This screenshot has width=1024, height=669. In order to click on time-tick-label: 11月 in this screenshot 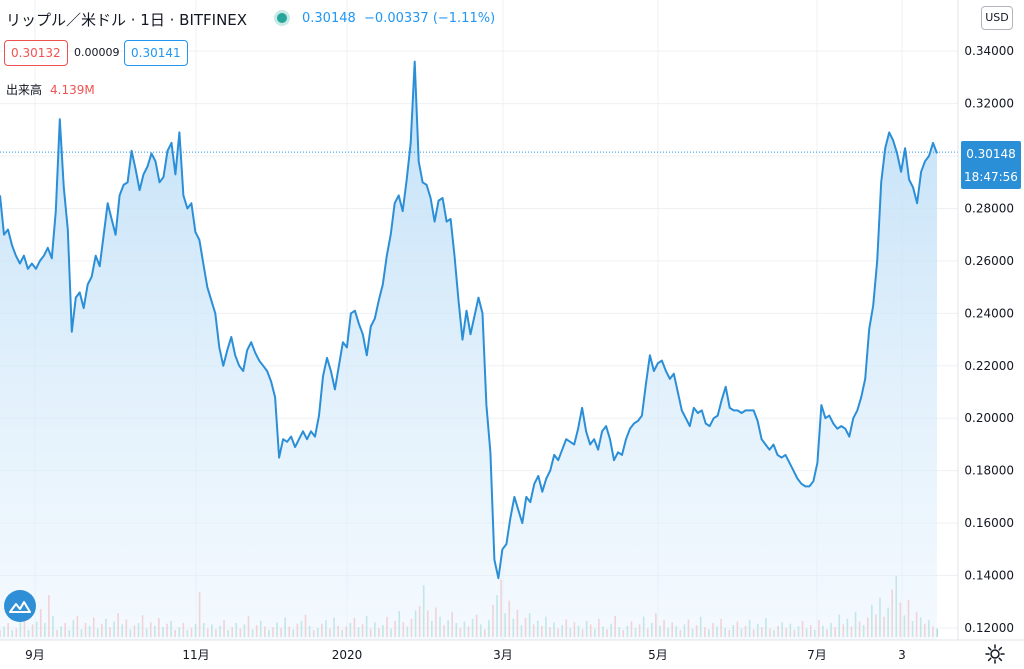, I will do `click(195, 655)`.